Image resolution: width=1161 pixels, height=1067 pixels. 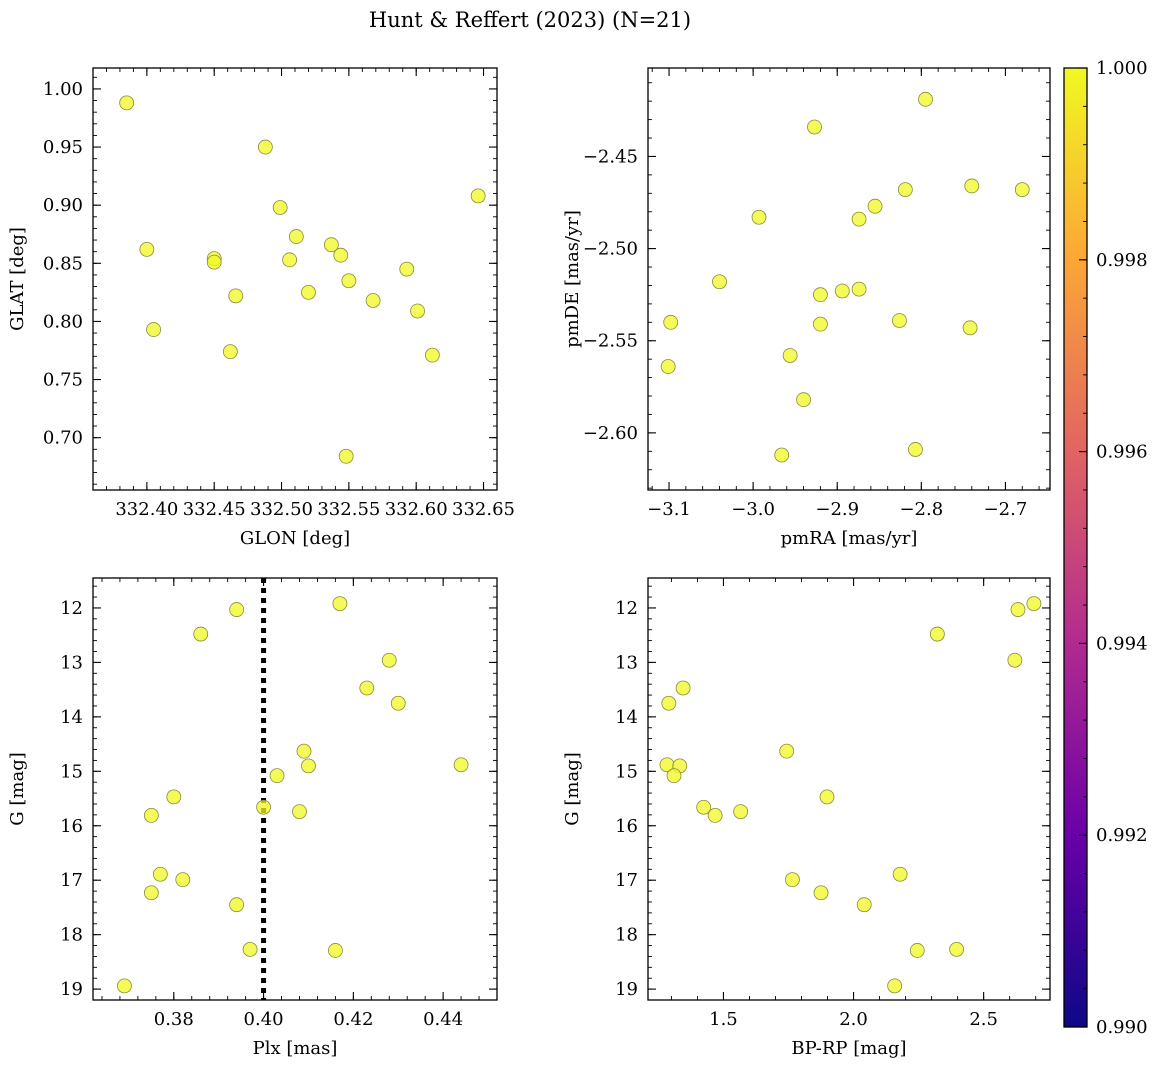 What do you see at coordinates (853, 1019) in the screenshot?
I see `x-tick-label: 2.0` at bounding box center [853, 1019].